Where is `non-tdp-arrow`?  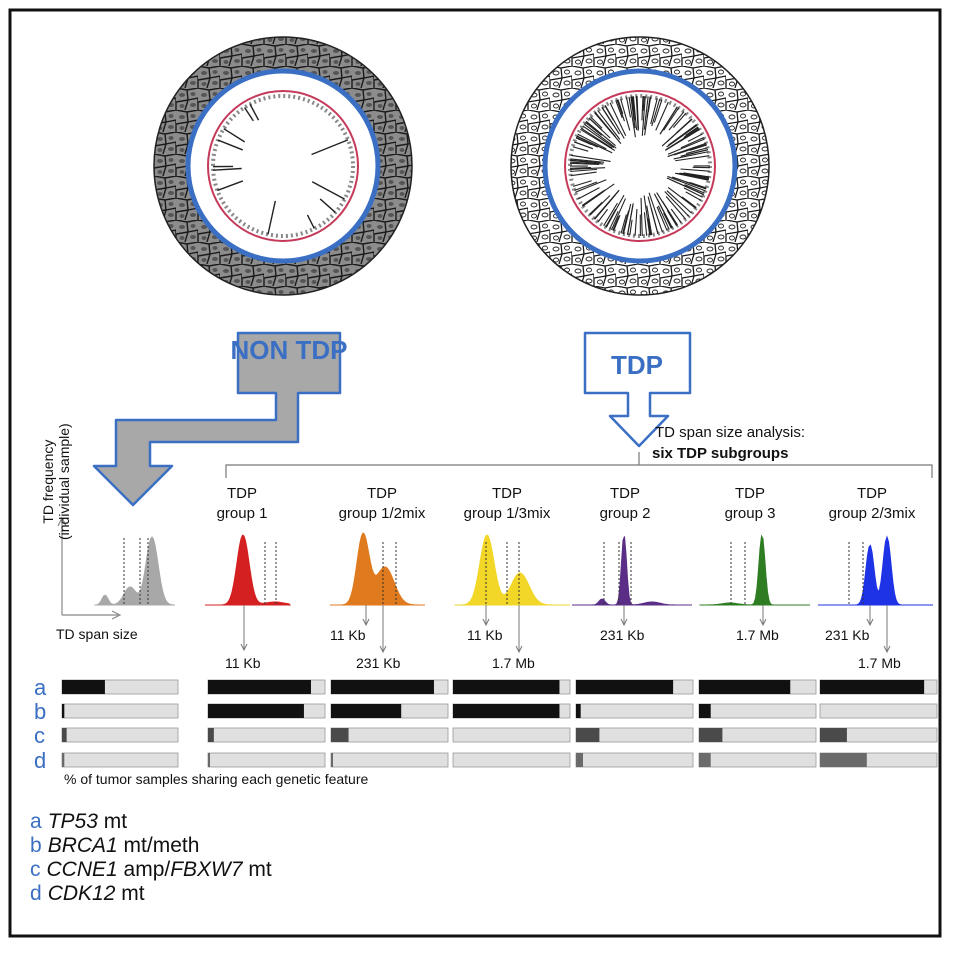
non-tdp-arrow is located at coordinates (217, 419).